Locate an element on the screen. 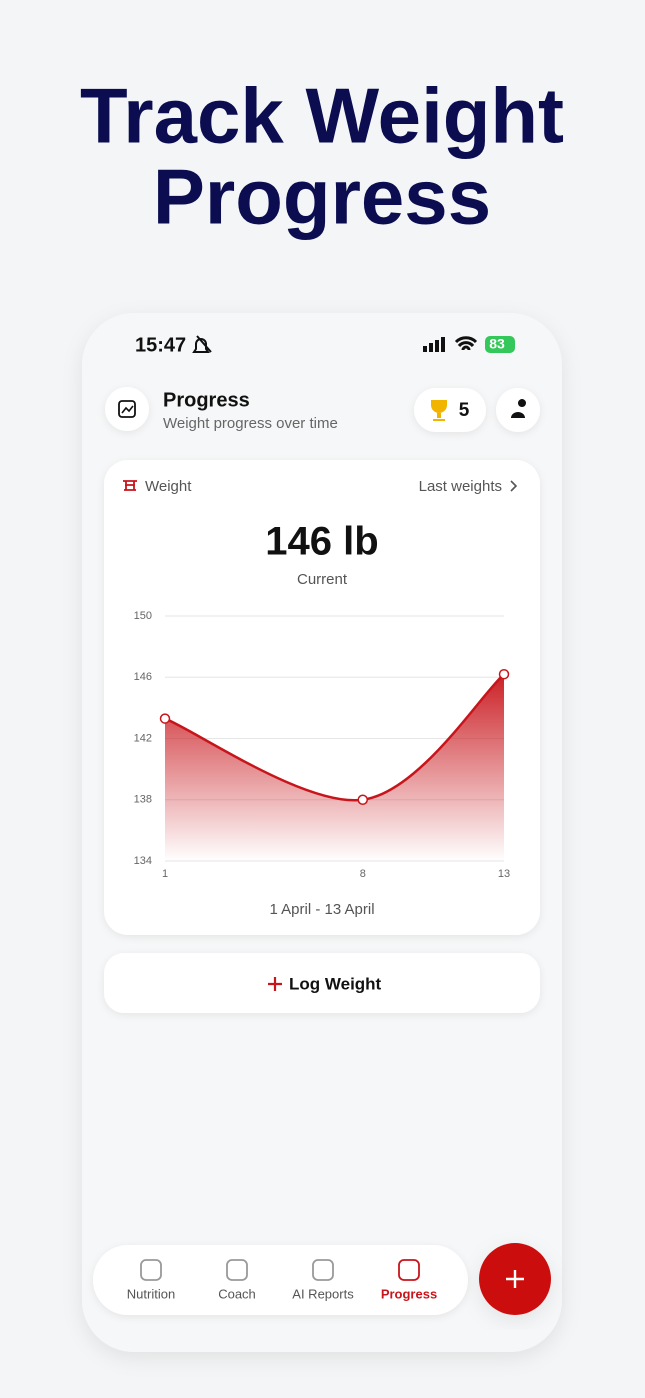 The width and height of the screenshot is (645, 1398). battery is located at coordinates (500, 344).